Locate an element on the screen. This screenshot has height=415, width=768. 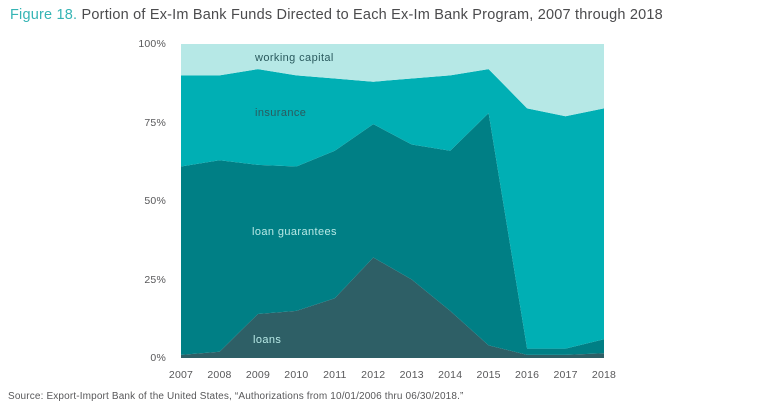
label-insurance: insurance is located at coordinates (281, 113).